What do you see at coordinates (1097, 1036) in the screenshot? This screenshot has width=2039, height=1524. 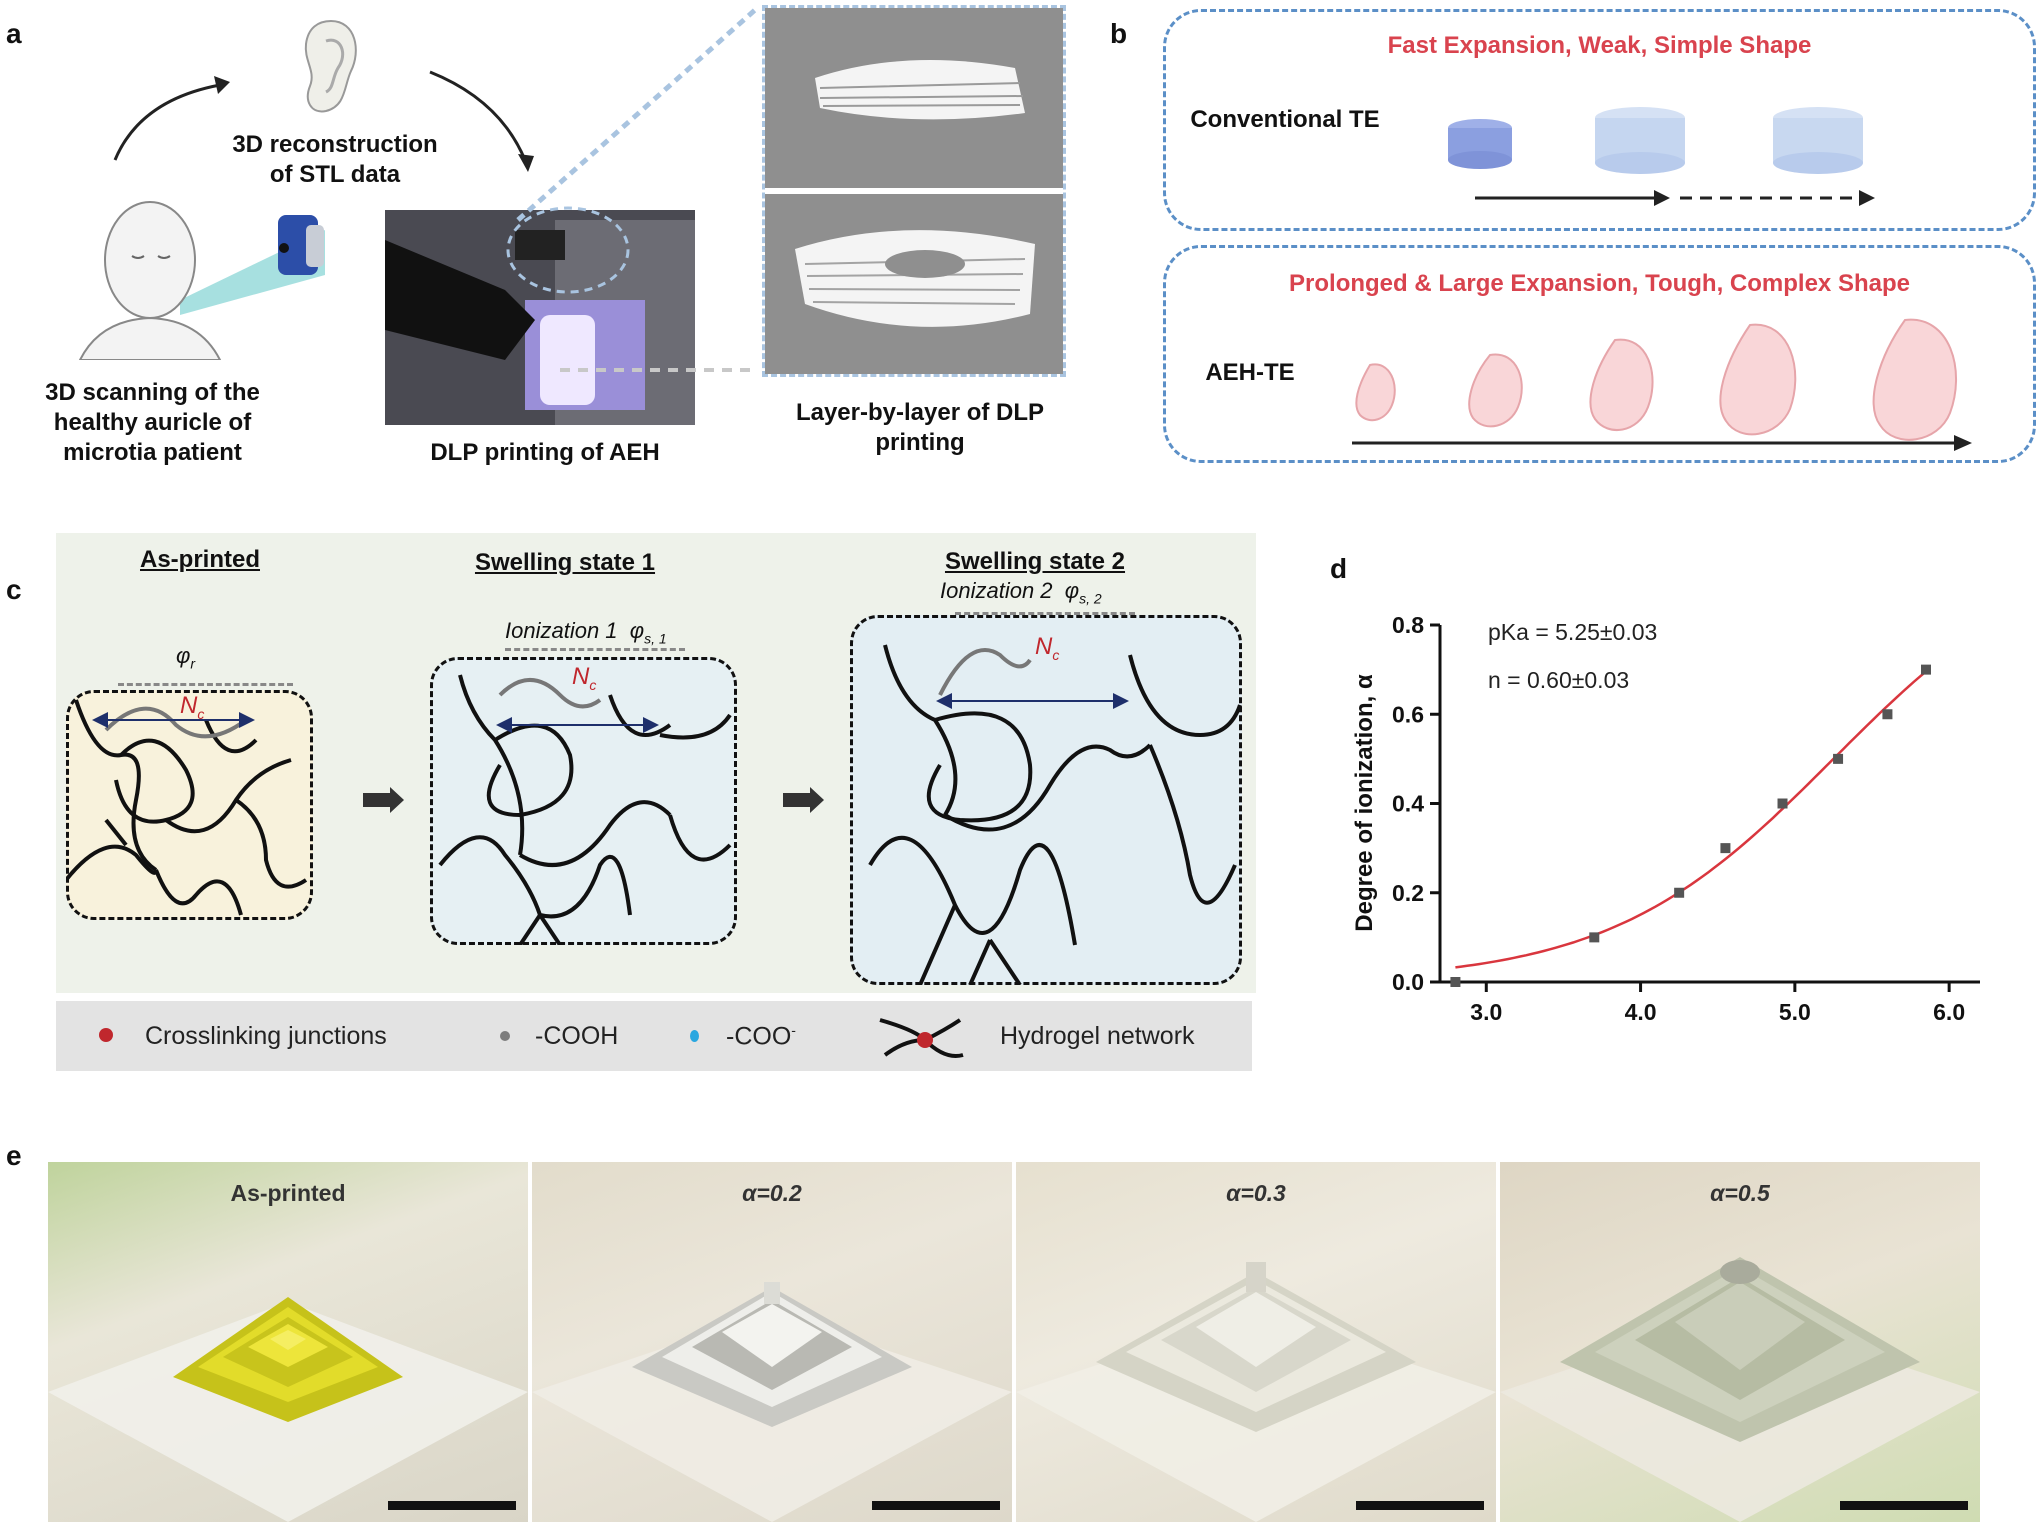 I see `hydrogel-network-legend-label: Hydrogel network` at bounding box center [1097, 1036].